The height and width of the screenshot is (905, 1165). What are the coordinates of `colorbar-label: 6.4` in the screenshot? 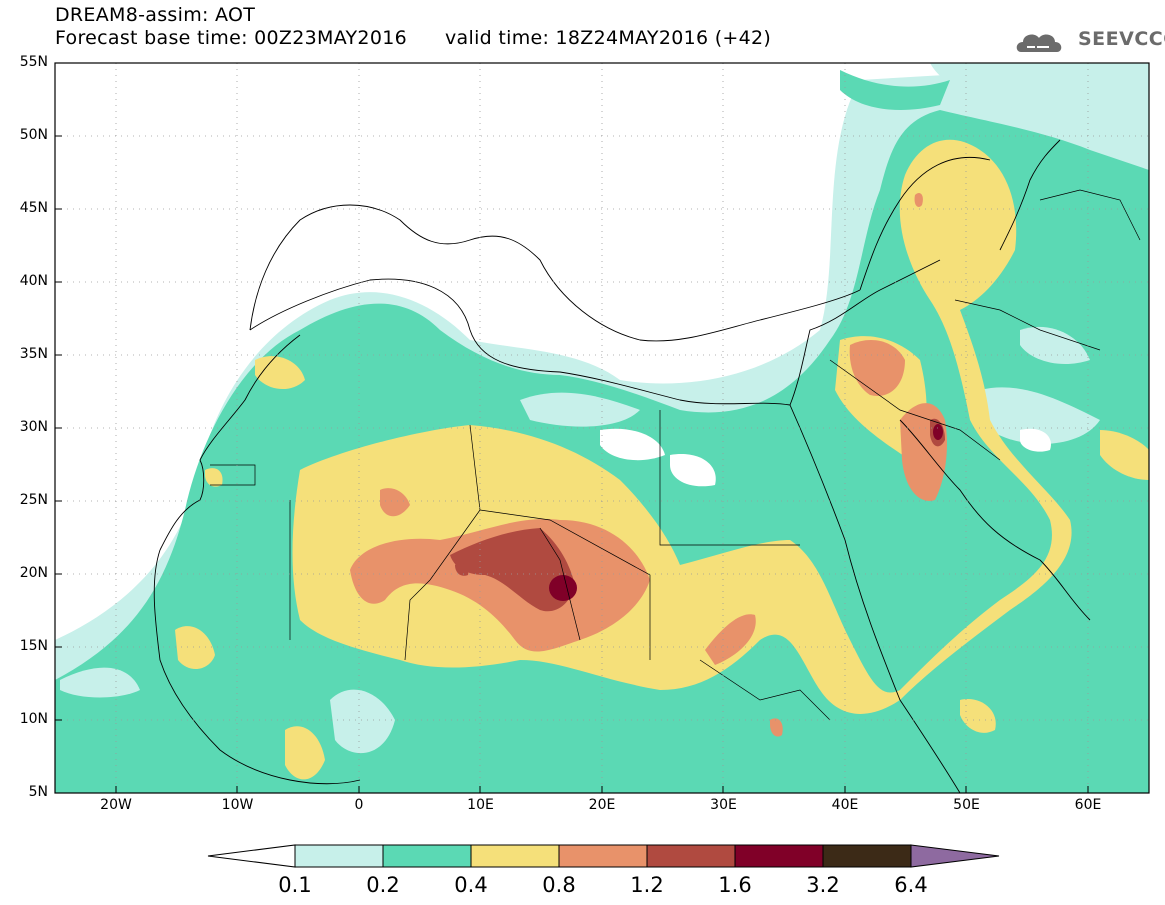 It's located at (911, 885).